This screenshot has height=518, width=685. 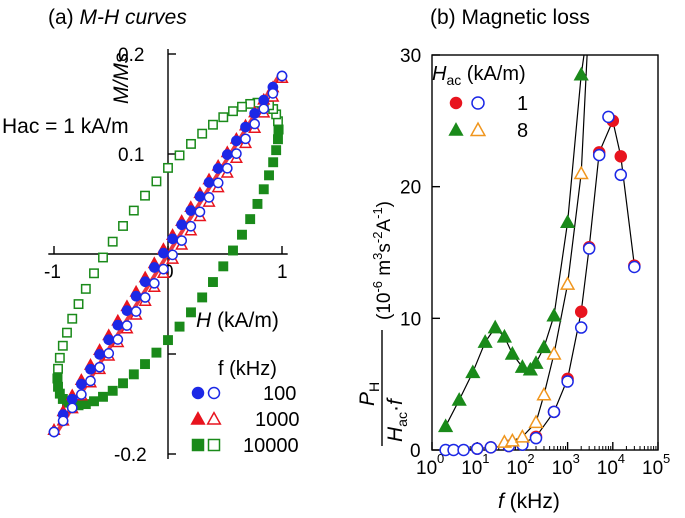 What do you see at coordinates (168, 272) in the screenshot?
I see `x-tick-label: 0` at bounding box center [168, 272].